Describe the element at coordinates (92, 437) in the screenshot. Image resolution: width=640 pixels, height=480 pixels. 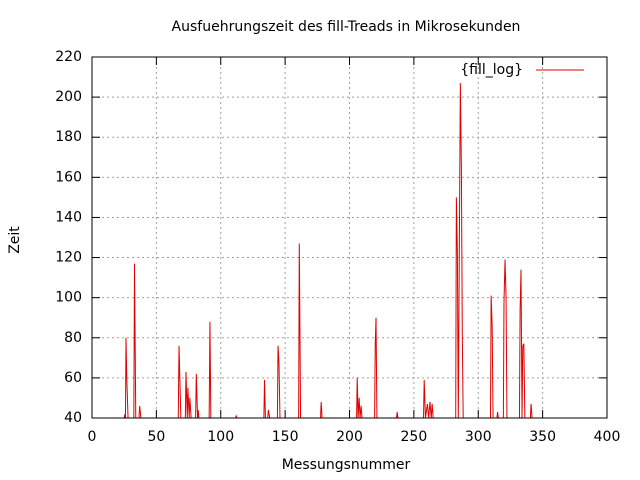
I see `x-tick-label: 0` at that location.